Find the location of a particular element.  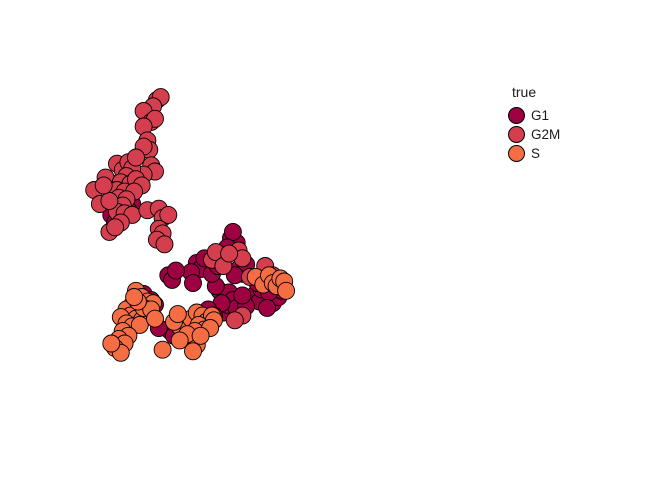

legend-item-g1: G1 is located at coordinates (534, 115).